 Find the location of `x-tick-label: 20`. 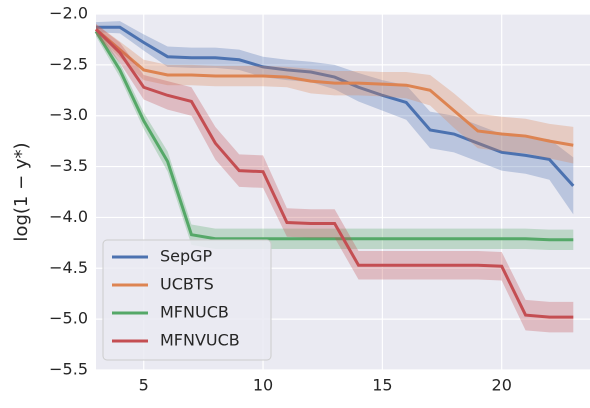

x-tick-label: 20 is located at coordinates (502, 385).